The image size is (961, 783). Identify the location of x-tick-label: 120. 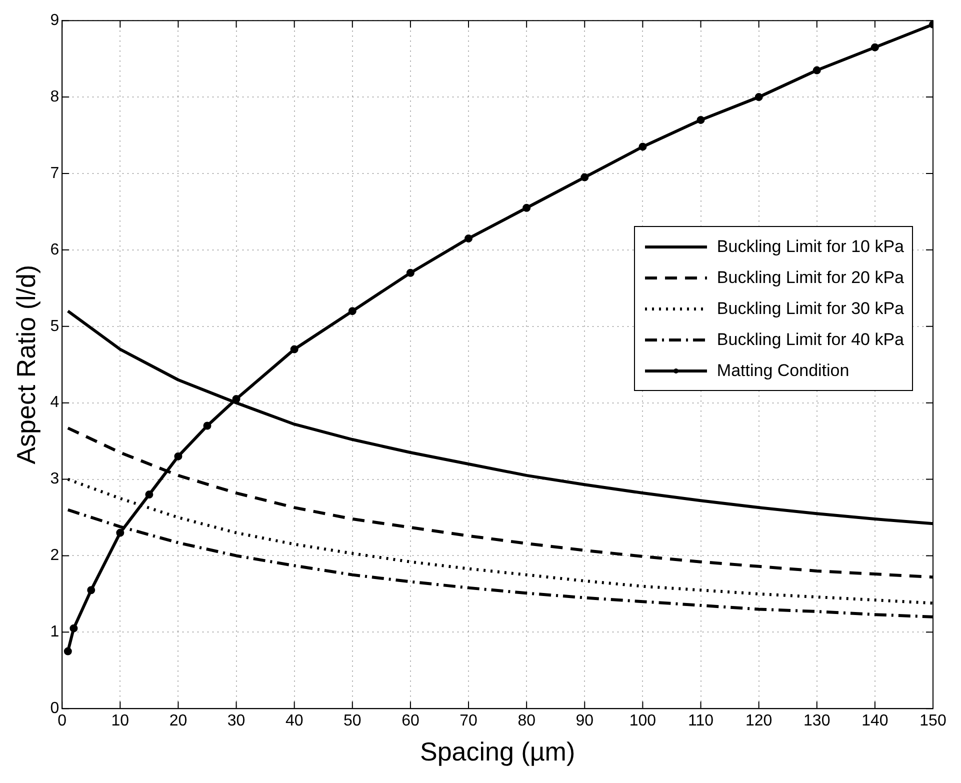
(758, 721).